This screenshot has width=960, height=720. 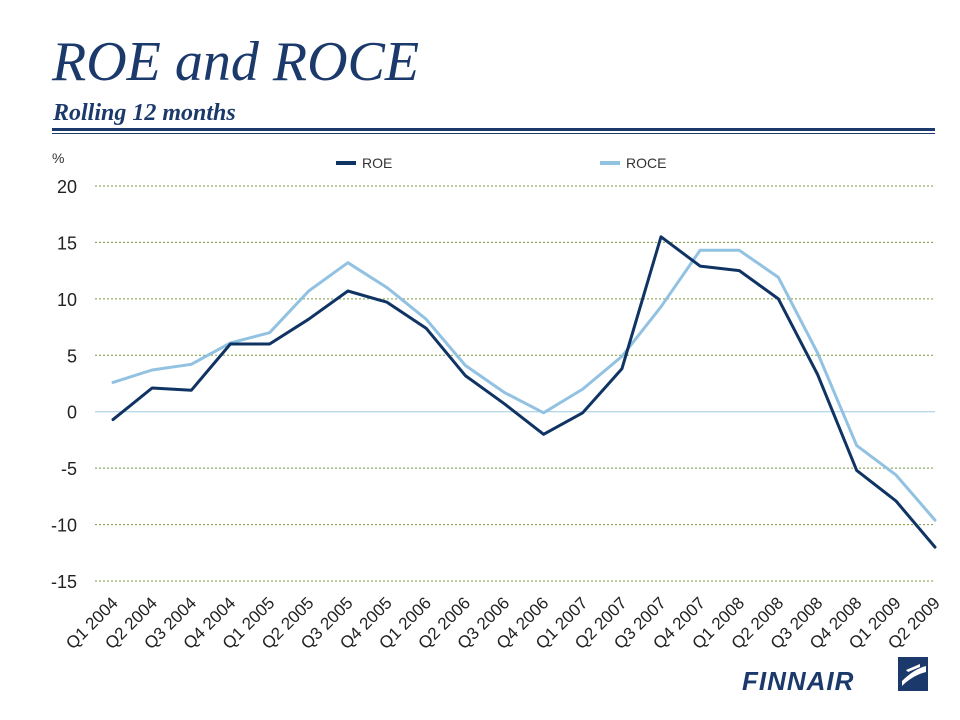 I want to click on page-subtitle: Rolling 12 months, so click(x=144, y=113).